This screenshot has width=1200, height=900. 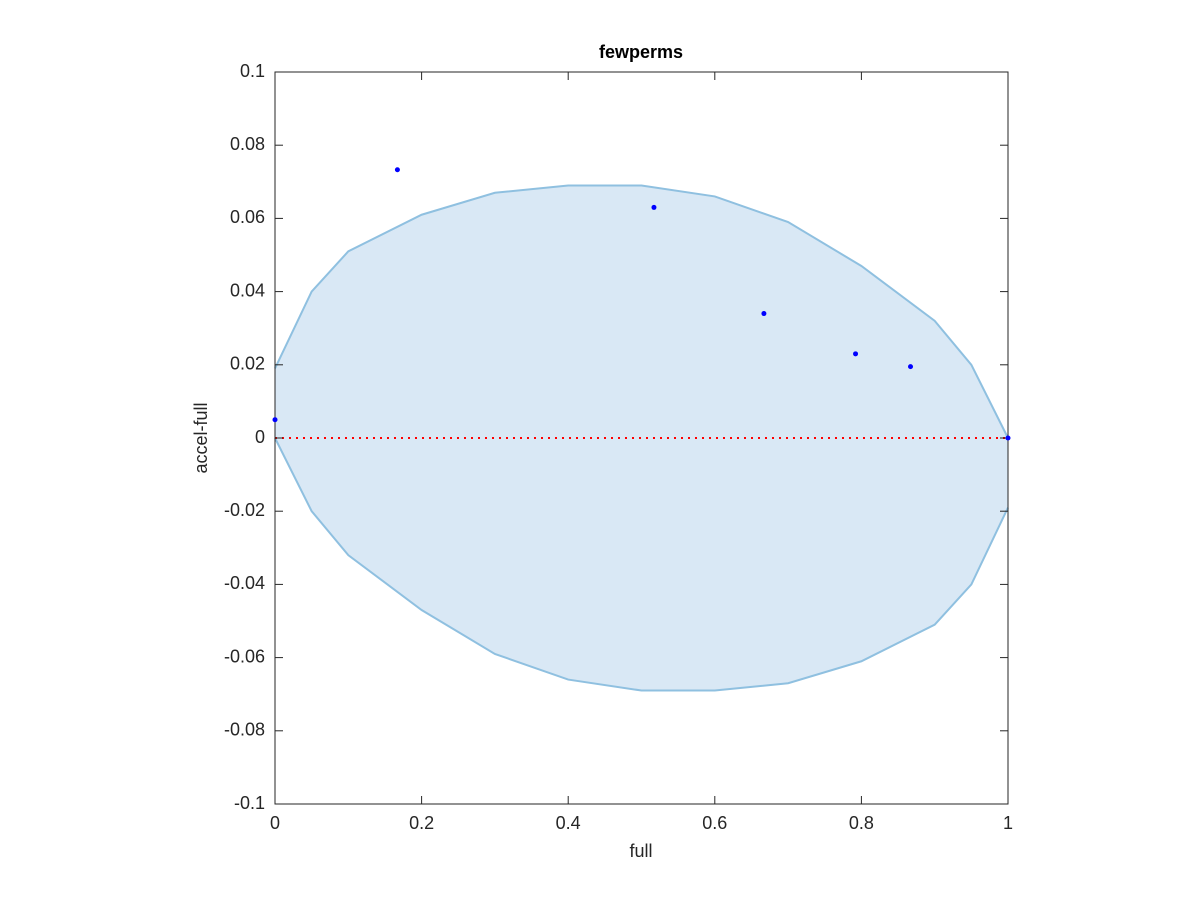 What do you see at coordinates (247, 217) in the screenshot?
I see `y-tick-label: 0.06` at bounding box center [247, 217].